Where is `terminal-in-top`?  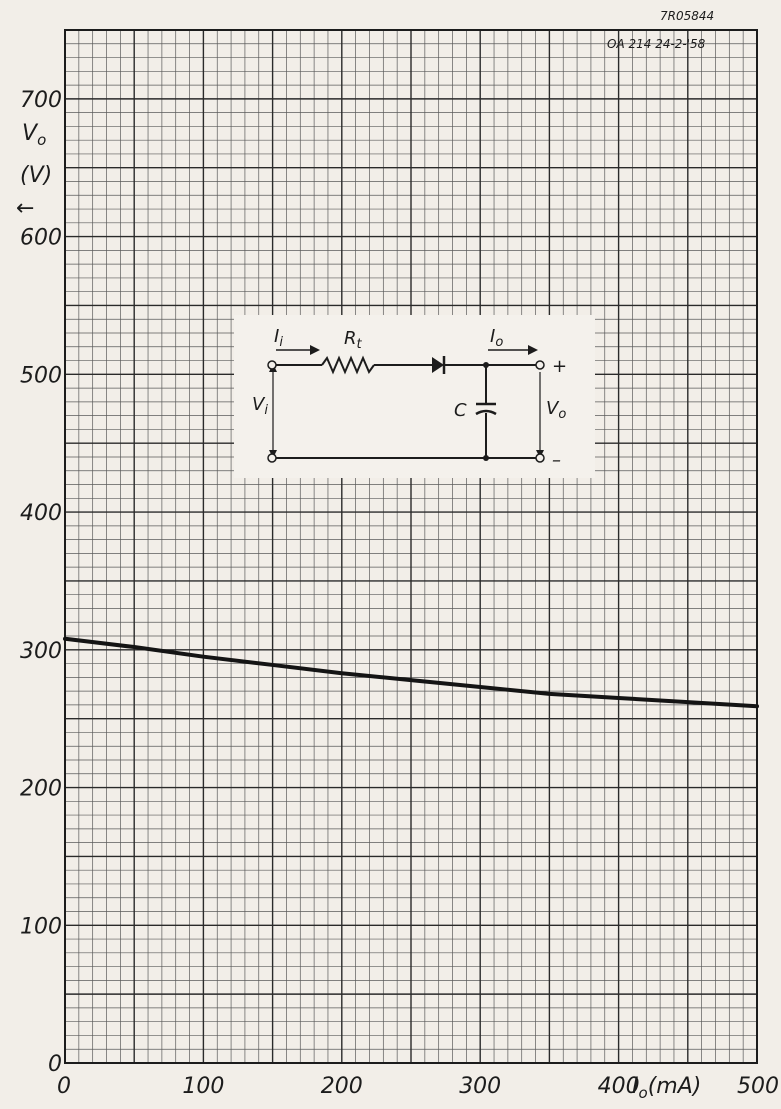 terminal-in-top is located at coordinates (272, 365).